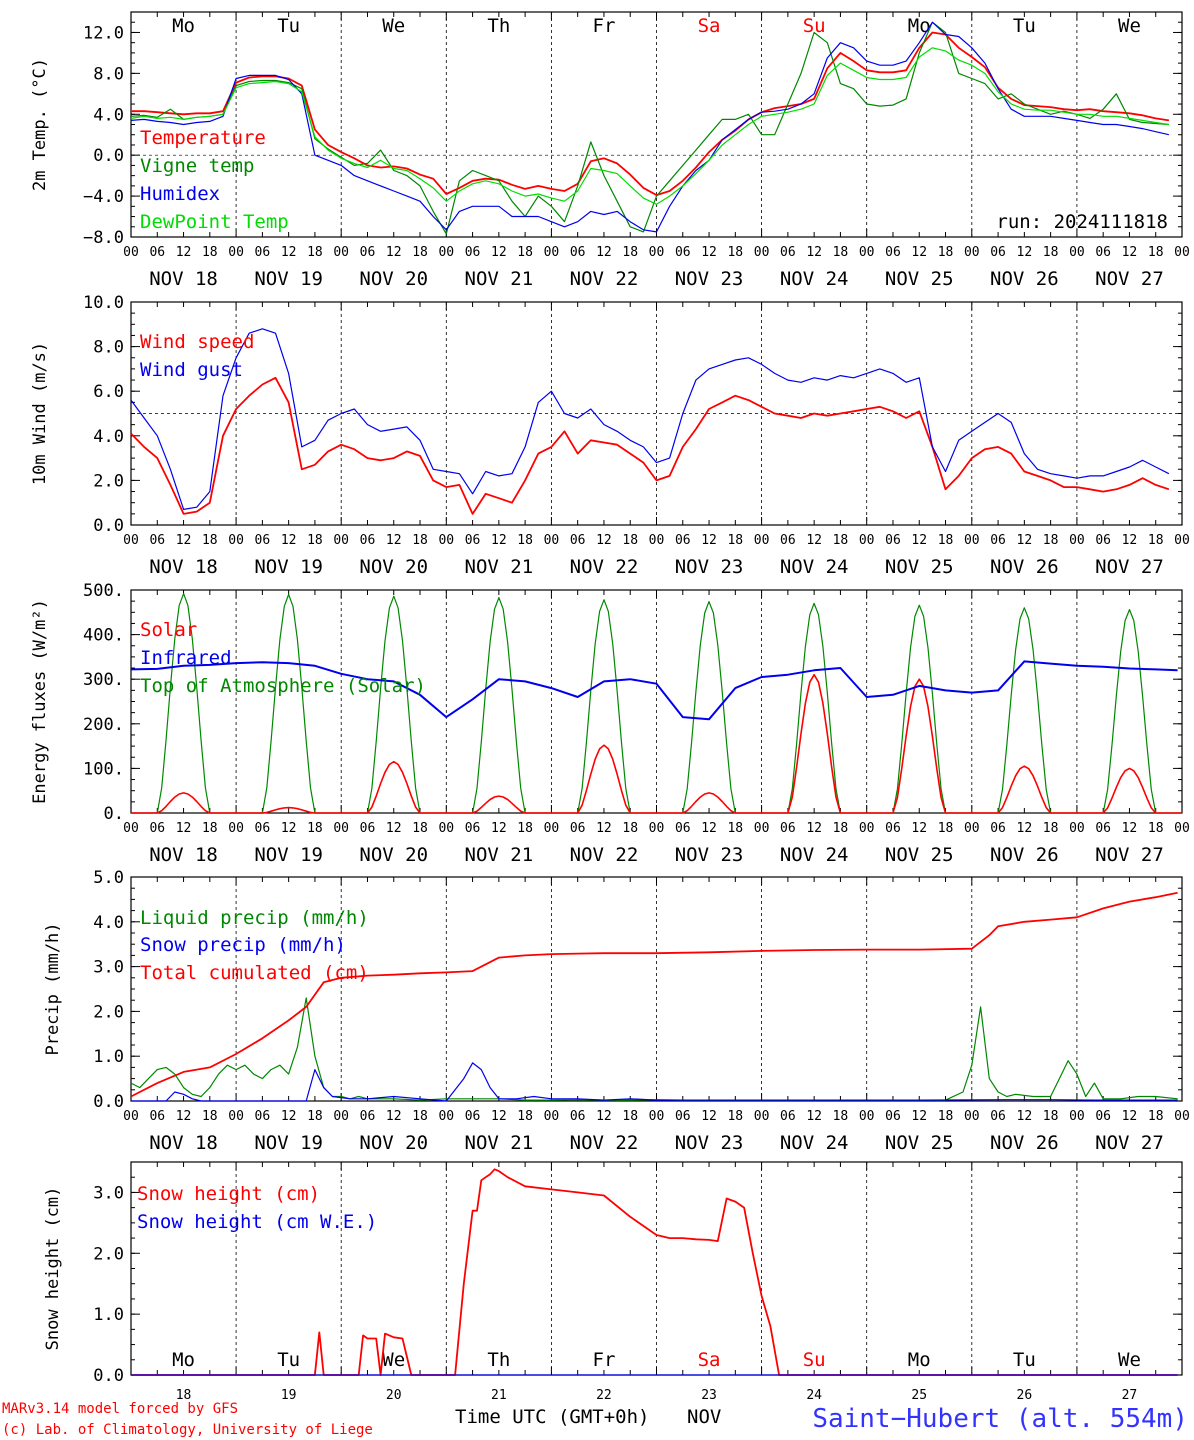 The image size is (1194, 1440). Describe the element at coordinates (919, 1360) in the screenshot. I see `day-label: Mo` at that location.